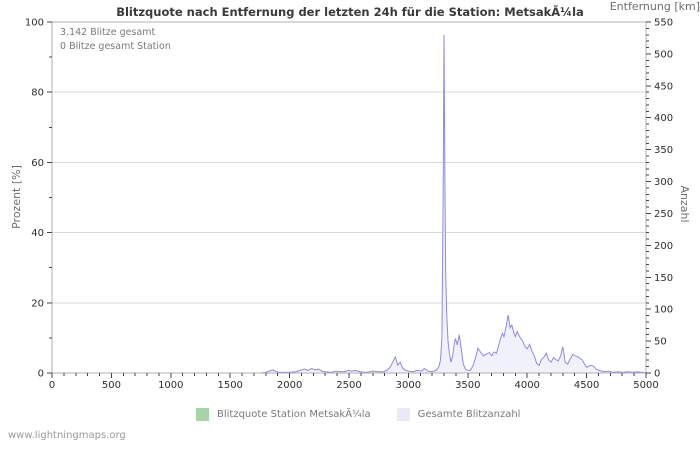 Image resolution: width=700 pixels, height=450 pixels. I want to click on station-strikes-text: 0 Blitze gesamt Station, so click(115, 46).